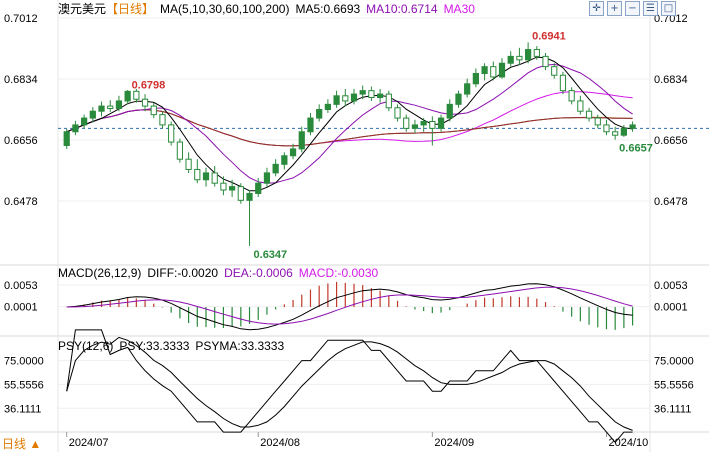  I want to click on period-label: 【日线】, so click(130, 9).